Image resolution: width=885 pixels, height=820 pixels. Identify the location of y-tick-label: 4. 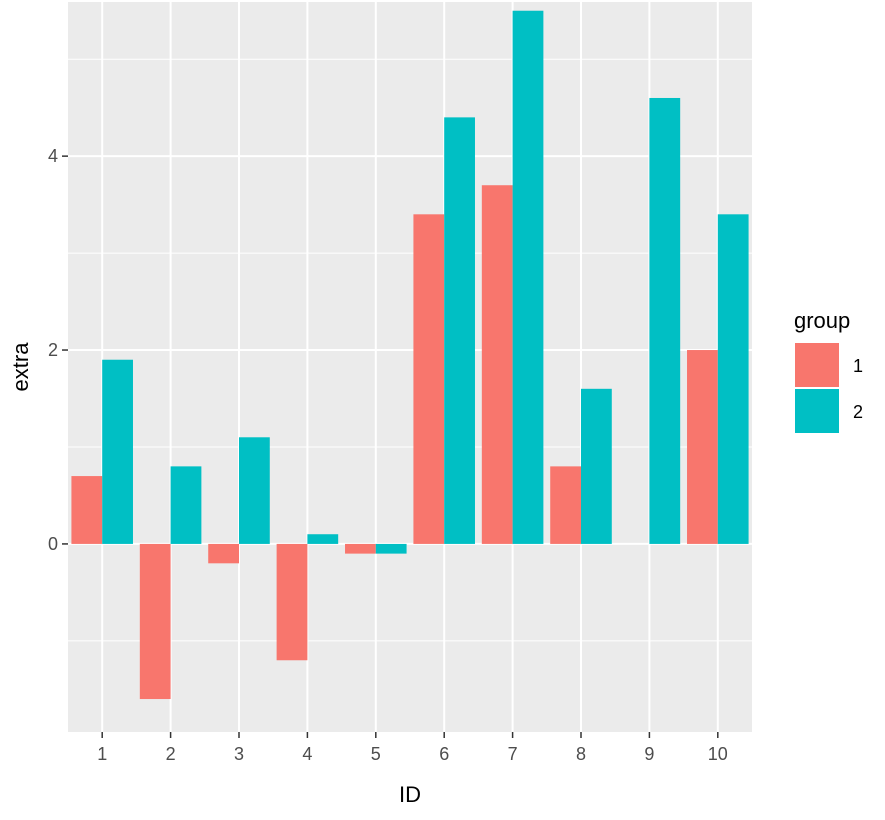
(53, 156).